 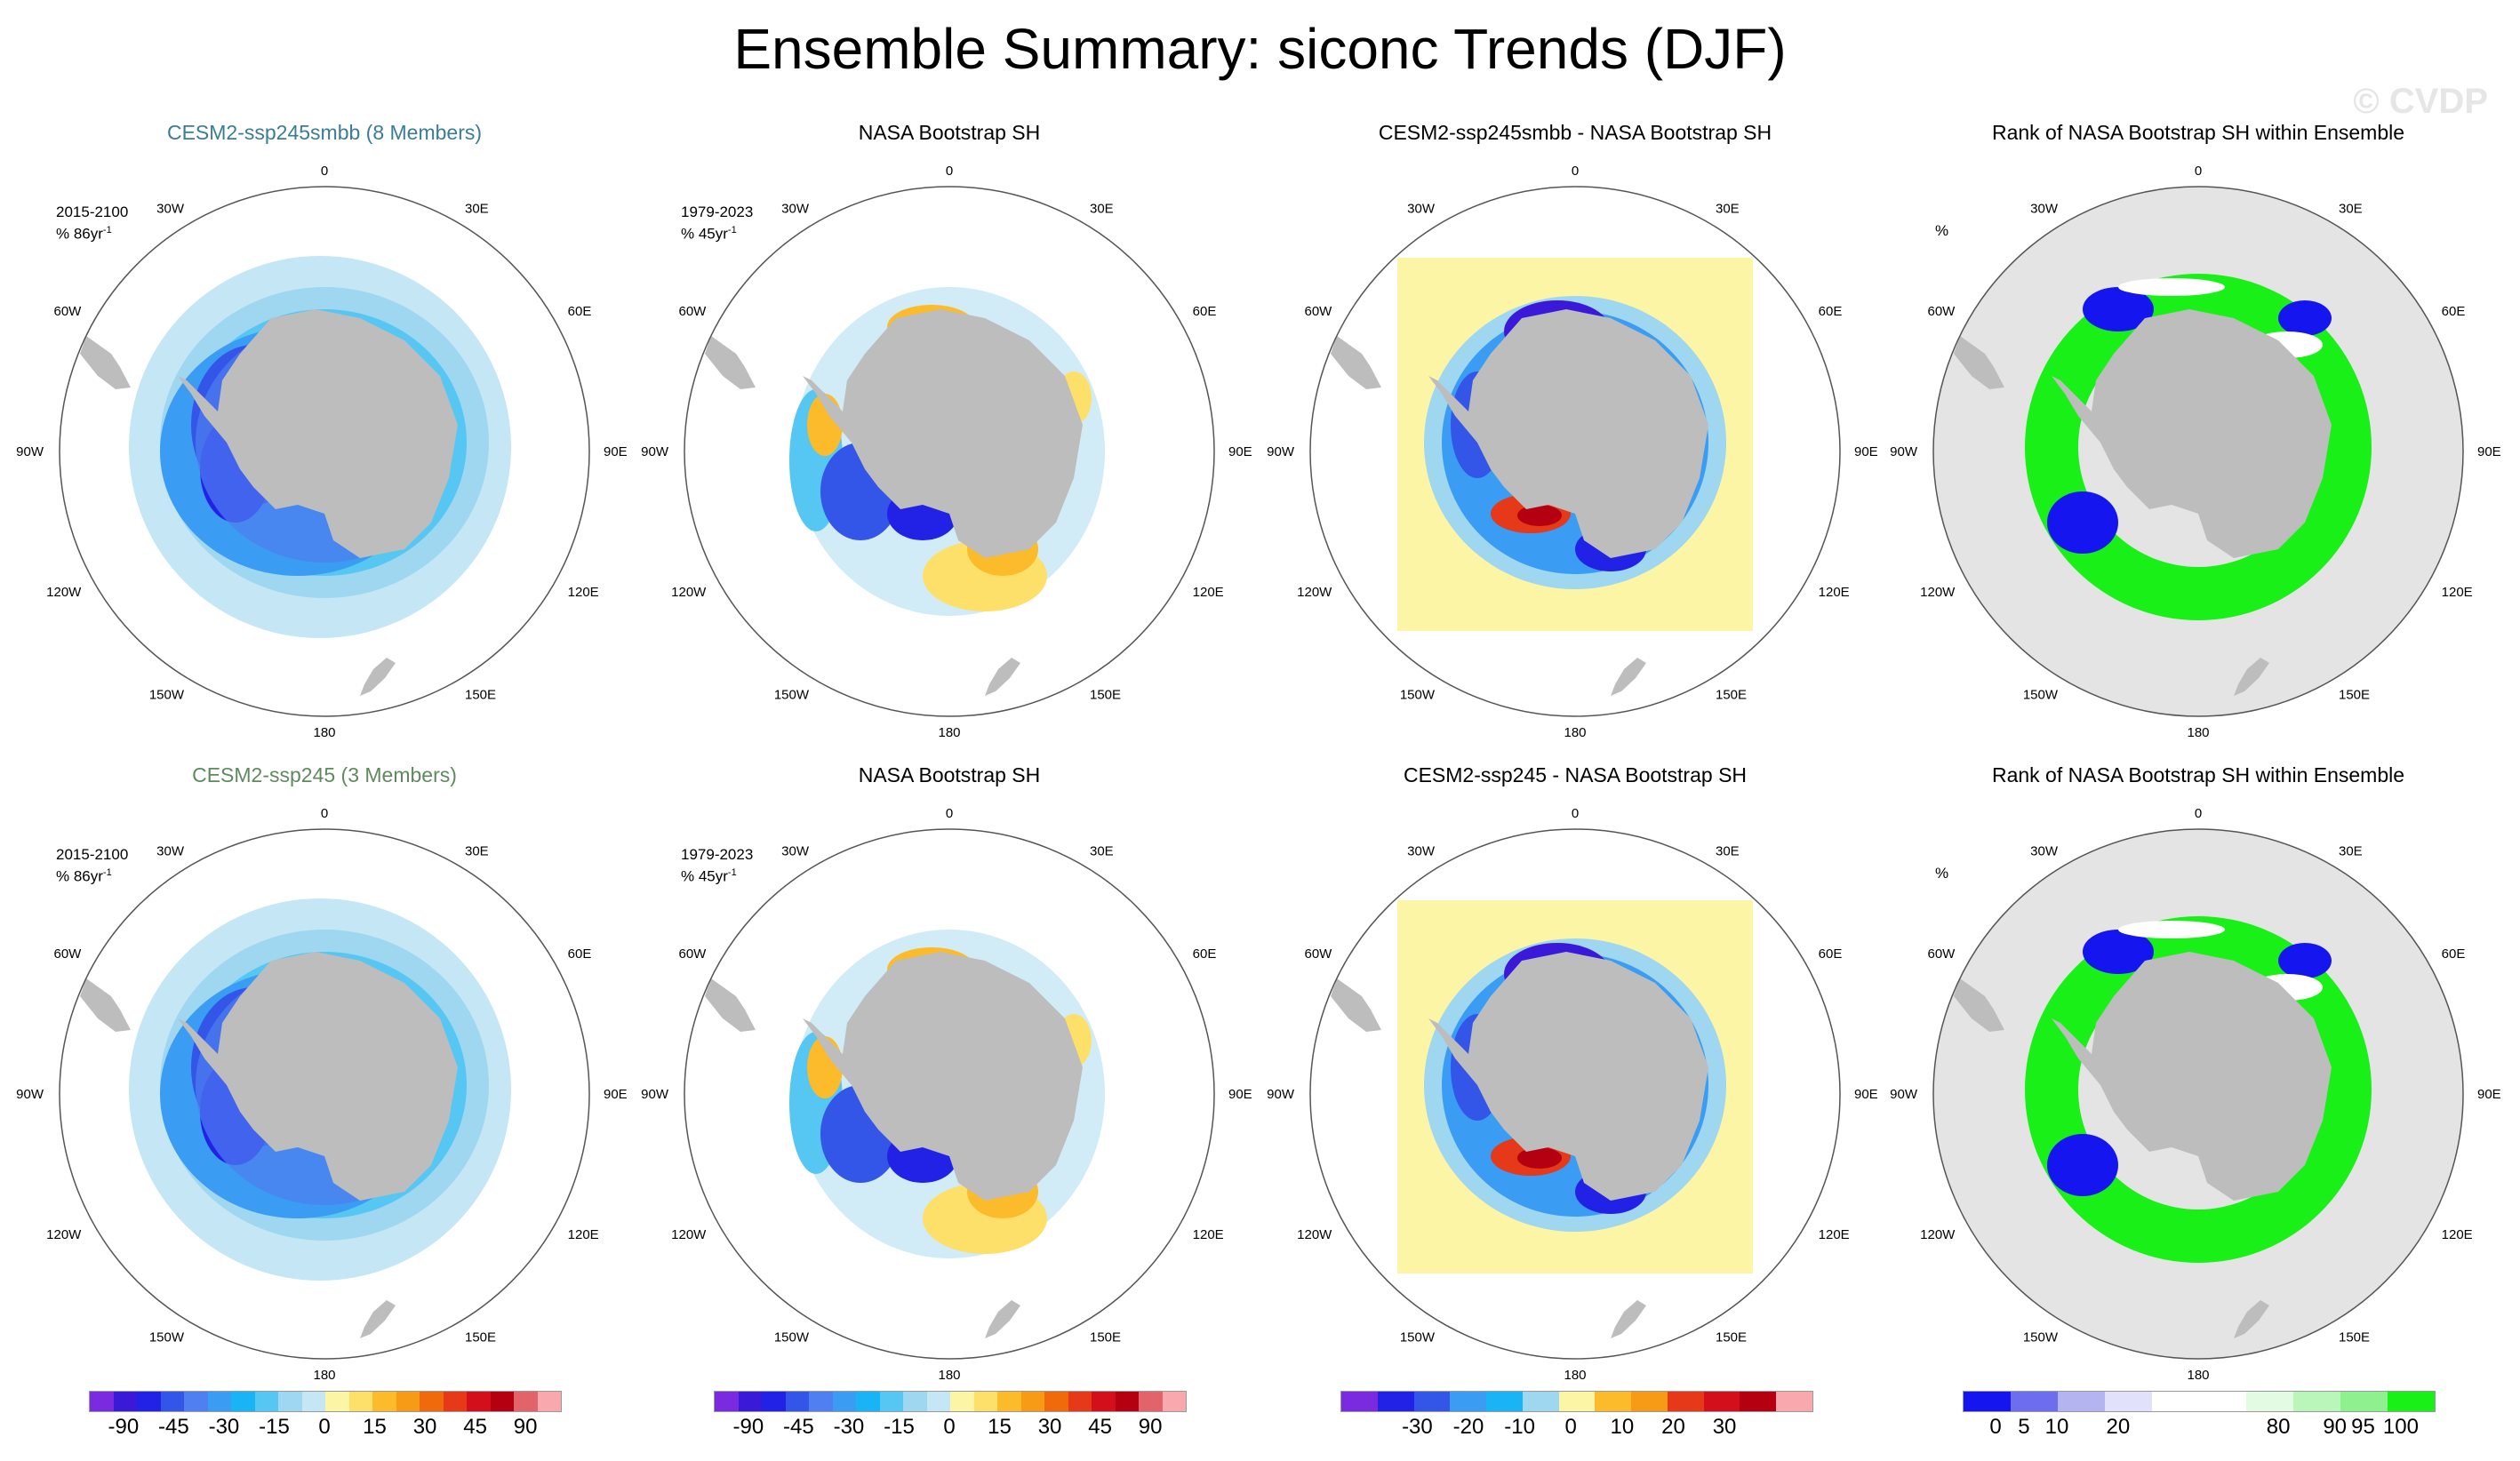 I want to click on cvdp-watermark: © CVDP, so click(x=2420, y=102).